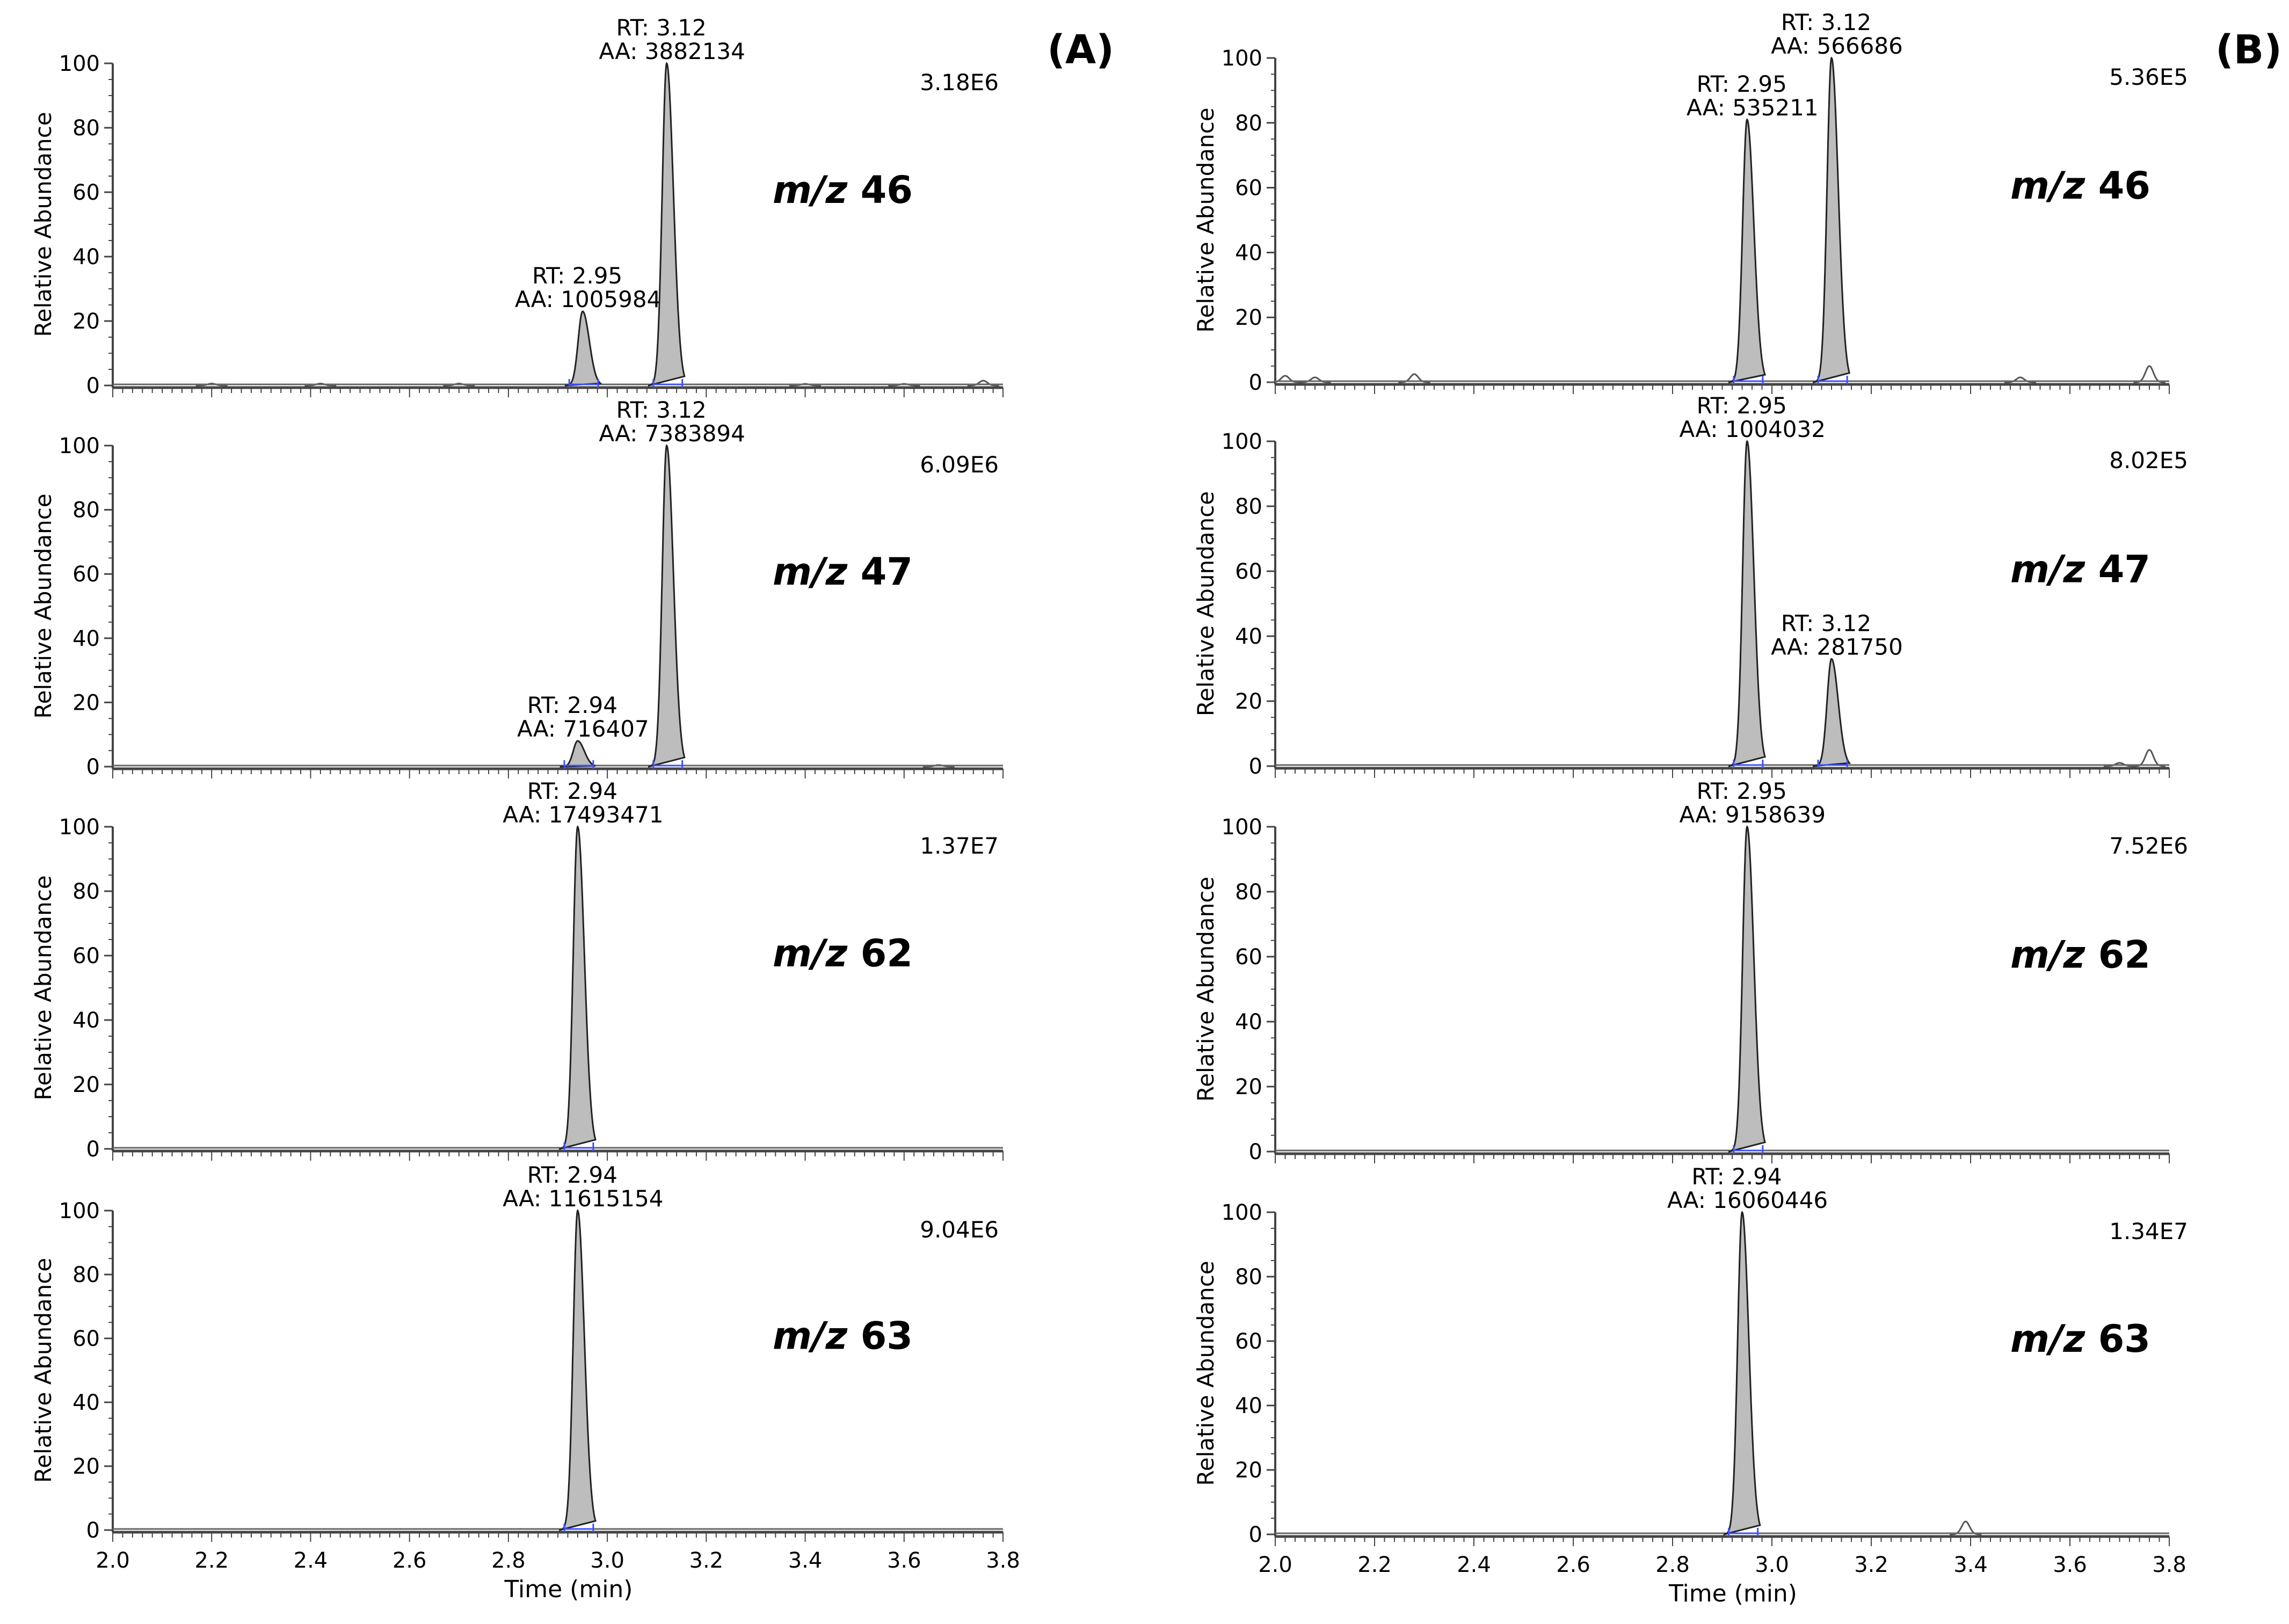  Describe the element at coordinates (672, 51) in the screenshot. I see `peak-aa-label: AA: 3882134` at that location.